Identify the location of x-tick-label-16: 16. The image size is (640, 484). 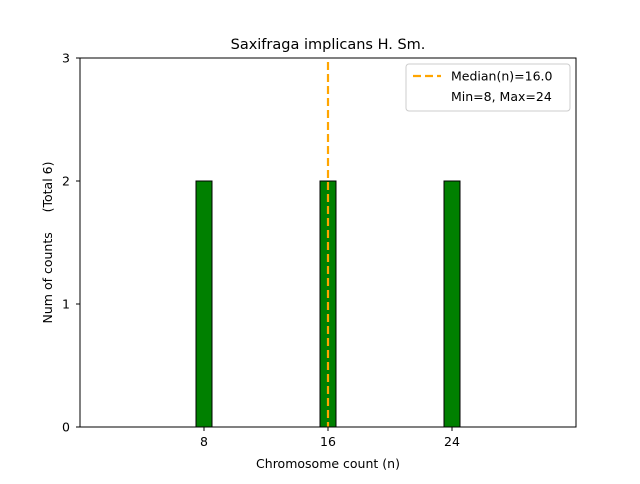
(328, 441).